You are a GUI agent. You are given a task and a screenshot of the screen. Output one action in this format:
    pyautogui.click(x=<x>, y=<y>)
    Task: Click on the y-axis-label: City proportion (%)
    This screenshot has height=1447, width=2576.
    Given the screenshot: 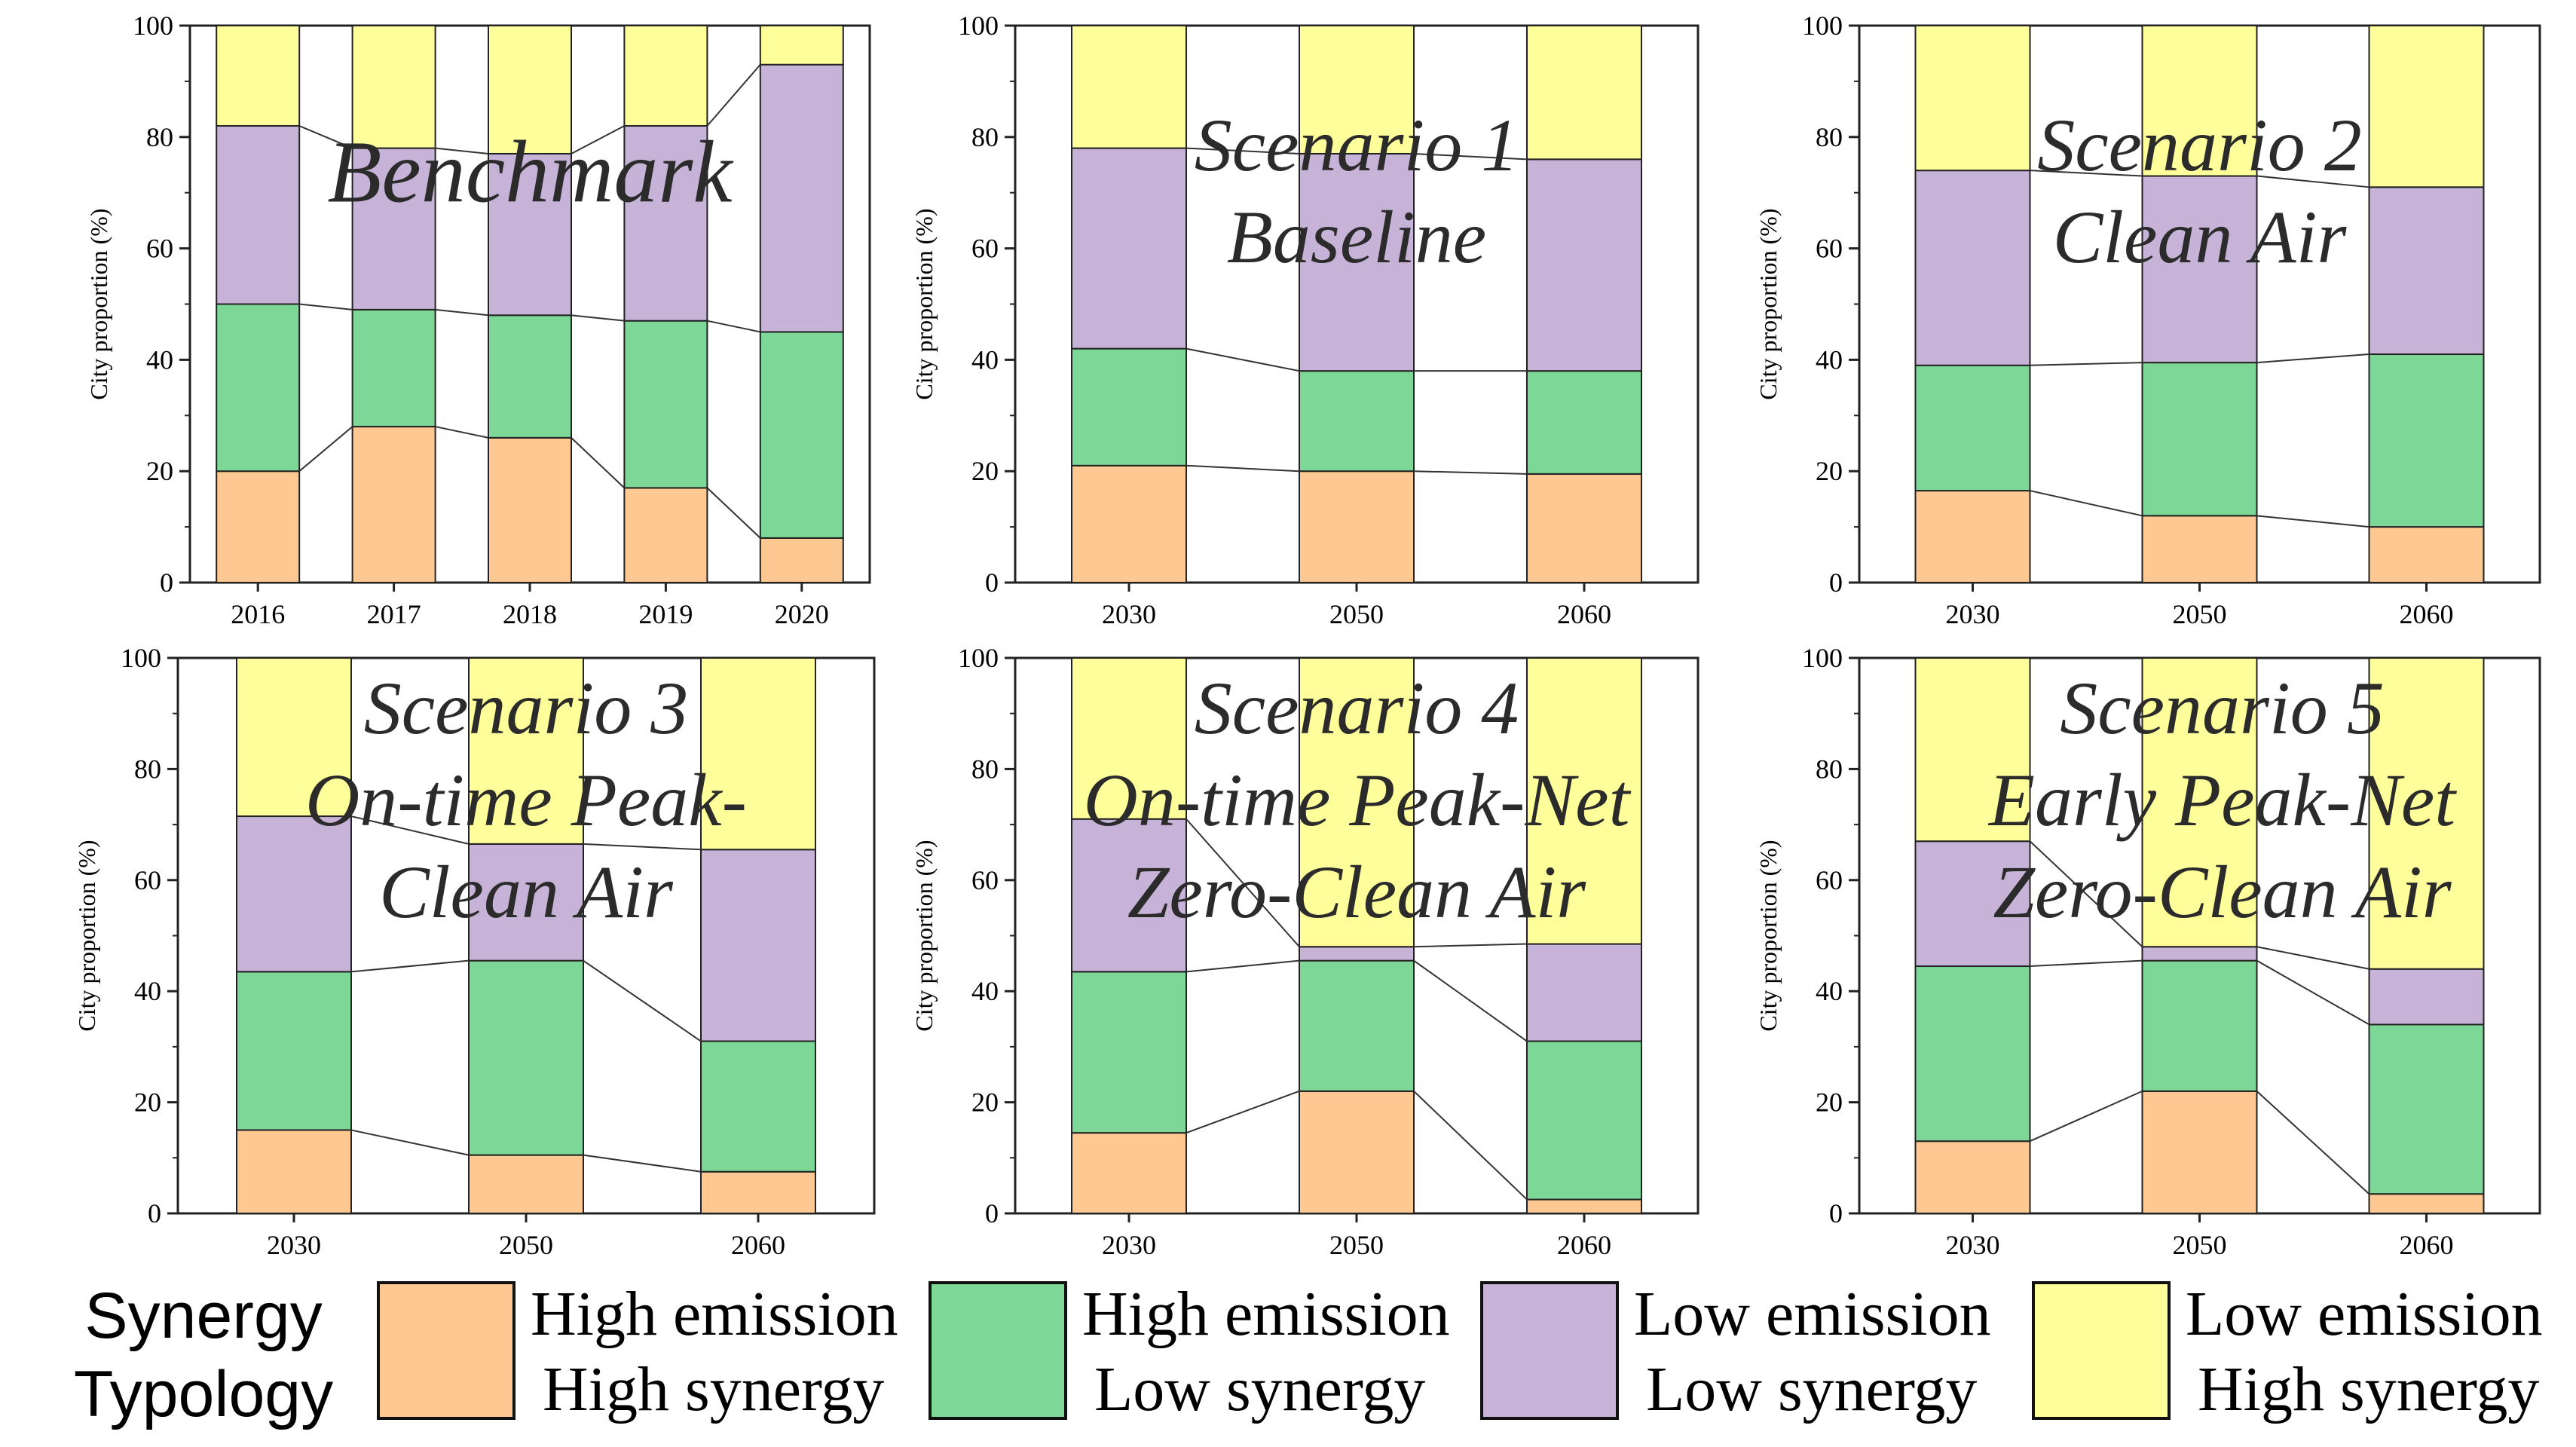 What is the action you would take?
    pyautogui.click(x=924, y=303)
    